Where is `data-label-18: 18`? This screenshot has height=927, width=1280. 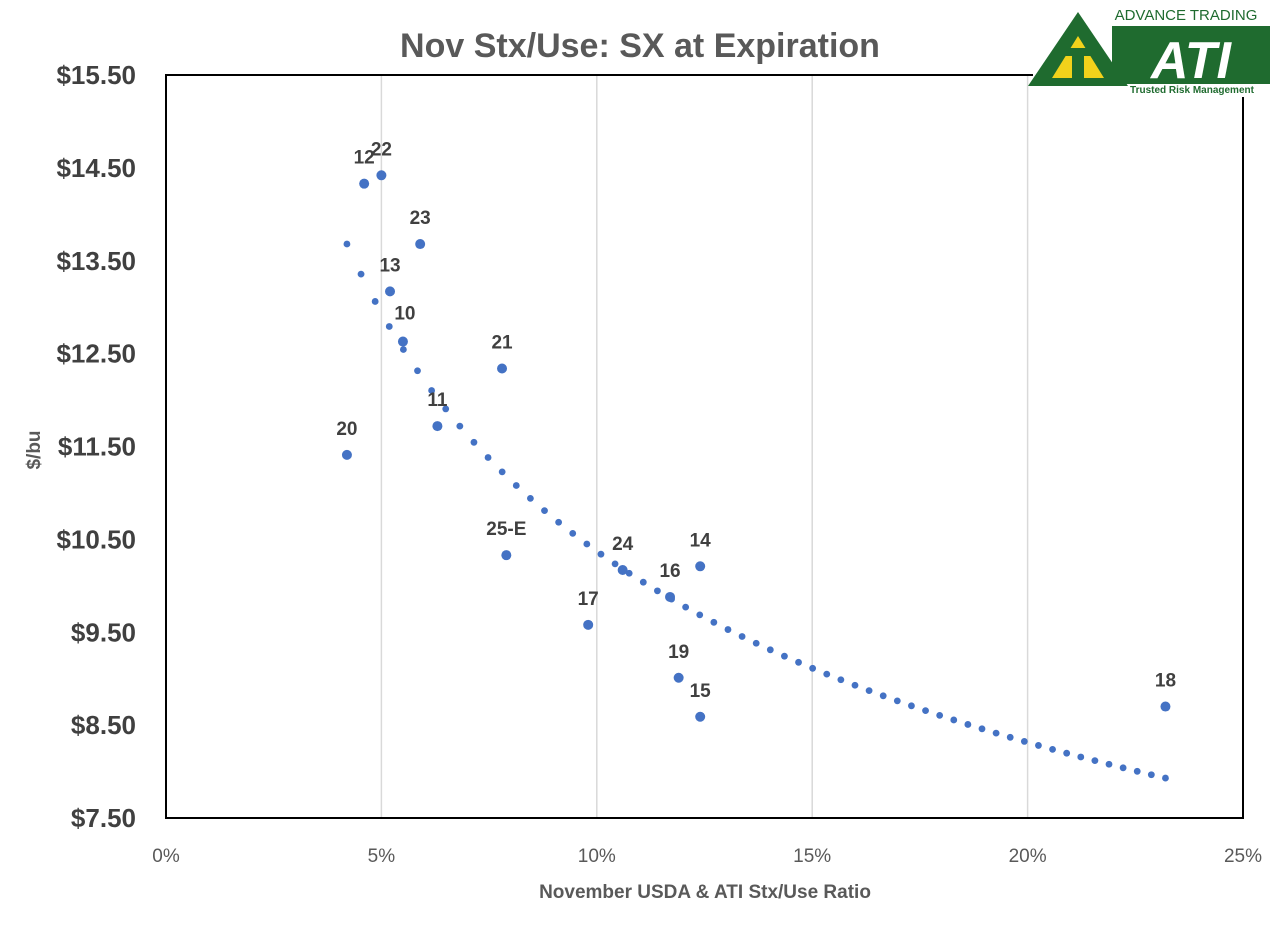
data-label-18: 18 is located at coordinates (1165, 681).